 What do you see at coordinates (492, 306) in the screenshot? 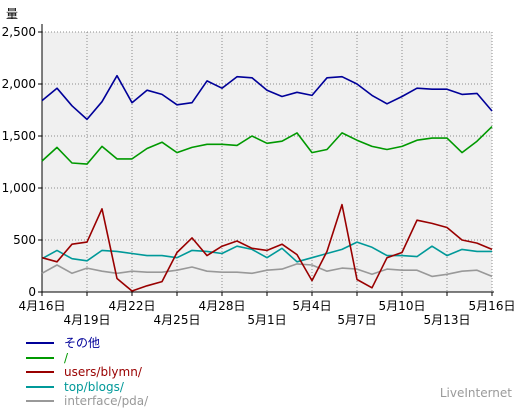
I see `x-tick-label: 5月16日` at bounding box center [492, 306].